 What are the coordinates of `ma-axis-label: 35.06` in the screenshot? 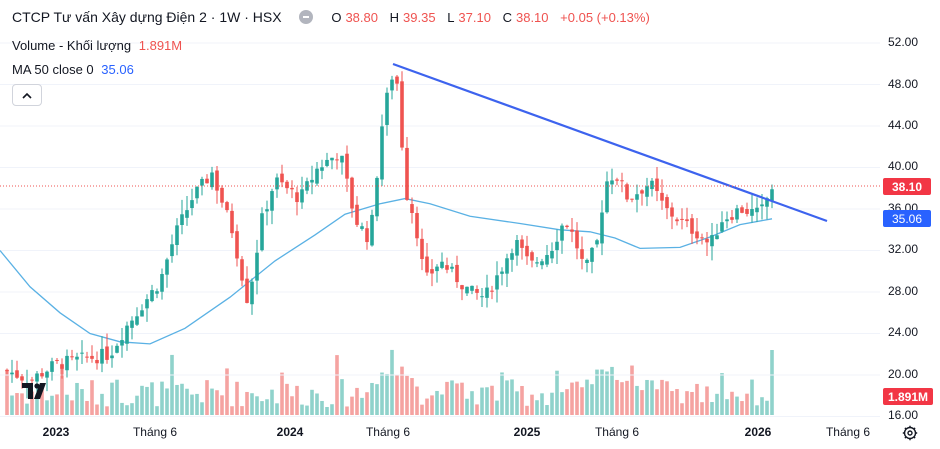 It's located at (907, 218).